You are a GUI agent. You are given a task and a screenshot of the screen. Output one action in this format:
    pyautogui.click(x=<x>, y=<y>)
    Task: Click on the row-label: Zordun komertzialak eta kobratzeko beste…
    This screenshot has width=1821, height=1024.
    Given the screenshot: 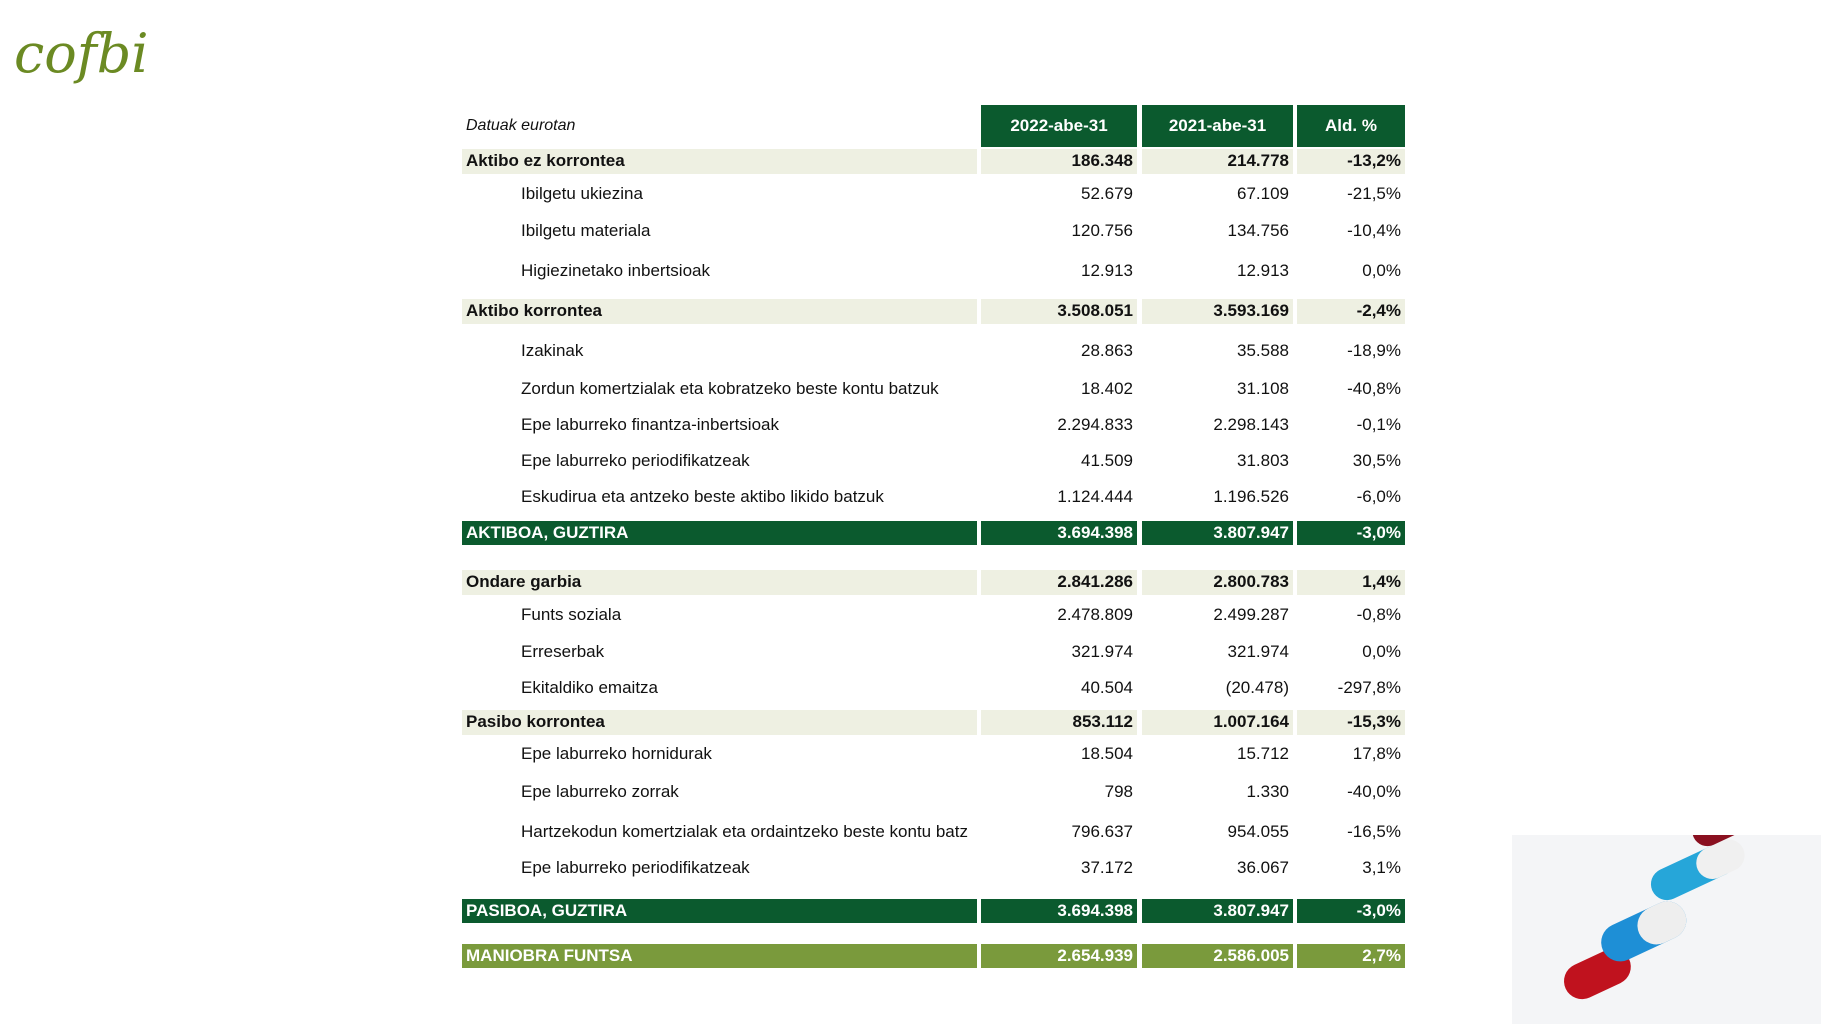 What is the action you would take?
    pyautogui.click(x=730, y=388)
    